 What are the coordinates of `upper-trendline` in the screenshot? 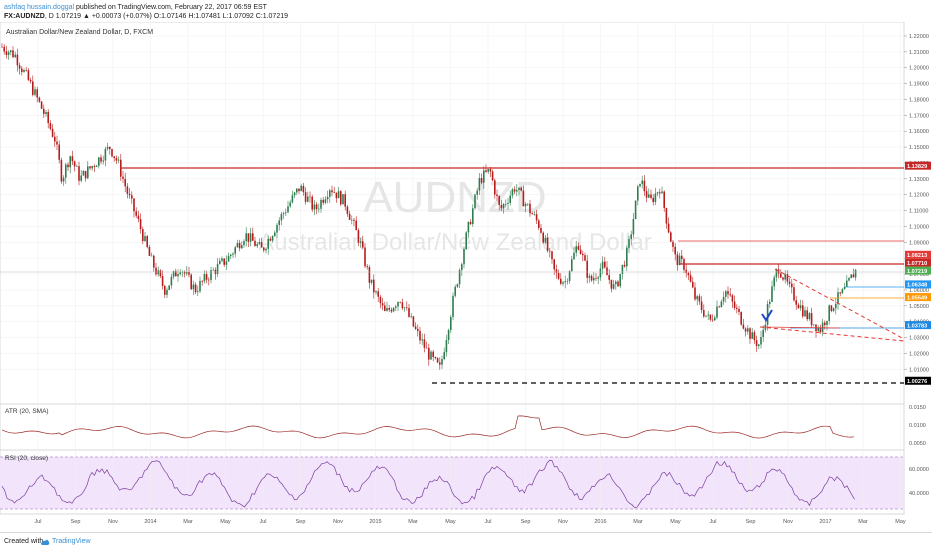 It's located at (839, 304).